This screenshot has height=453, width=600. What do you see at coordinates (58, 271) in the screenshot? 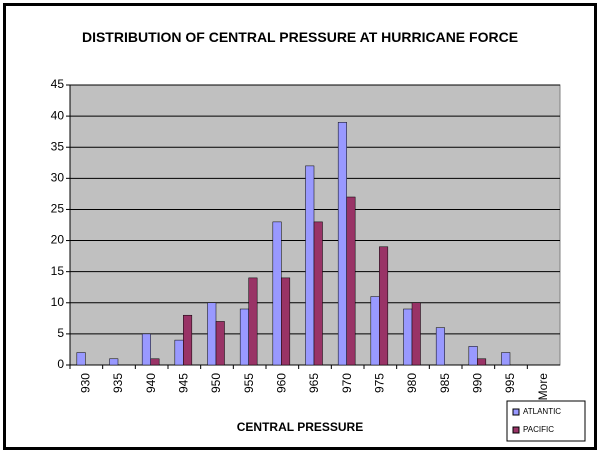
I see `y-tick-label: 15` at bounding box center [58, 271].